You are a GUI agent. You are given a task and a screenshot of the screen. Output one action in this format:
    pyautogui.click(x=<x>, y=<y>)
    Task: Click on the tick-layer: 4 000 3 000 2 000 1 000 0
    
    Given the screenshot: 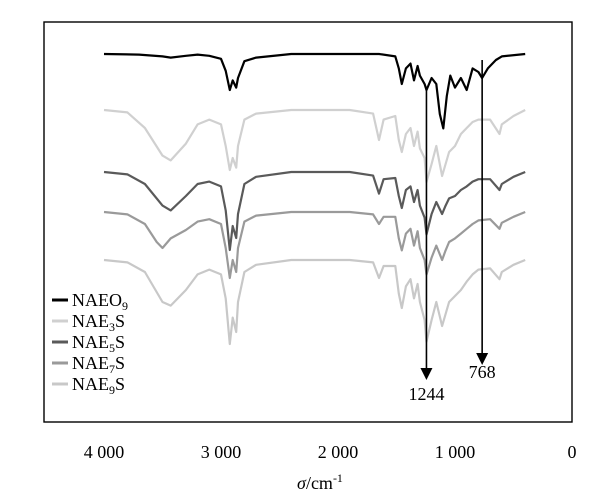 What is the action you would take?
    pyautogui.click(x=330, y=452)
    